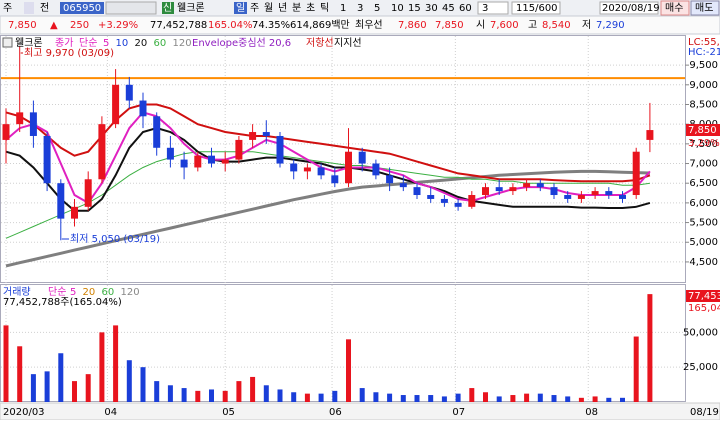  What do you see at coordinates (397, 8) in the screenshot?
I see `minute-button: 10` at bounding box center [397, 8].